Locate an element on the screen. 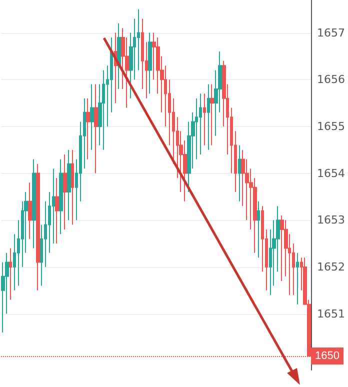 The height and width of the screenshot is (387, 348). y-tick-label: 1654 is located at coordinates (331, 173).